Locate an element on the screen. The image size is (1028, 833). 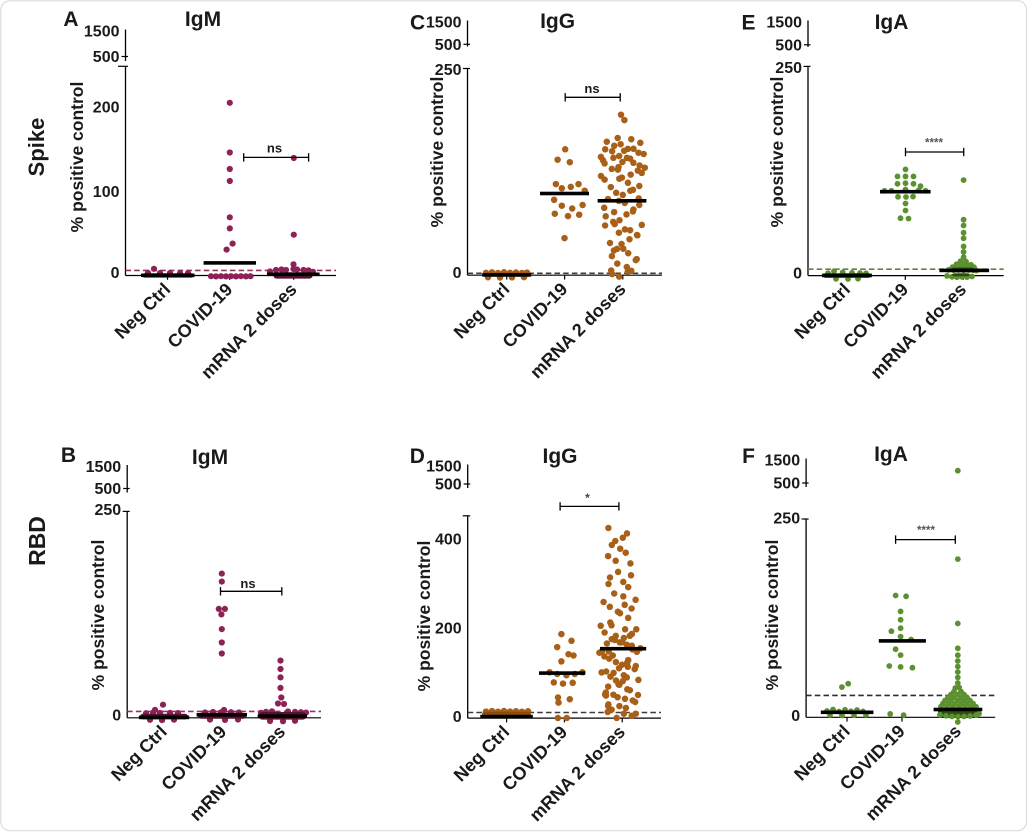
svg-text: E is located at coordinates (748, 23).